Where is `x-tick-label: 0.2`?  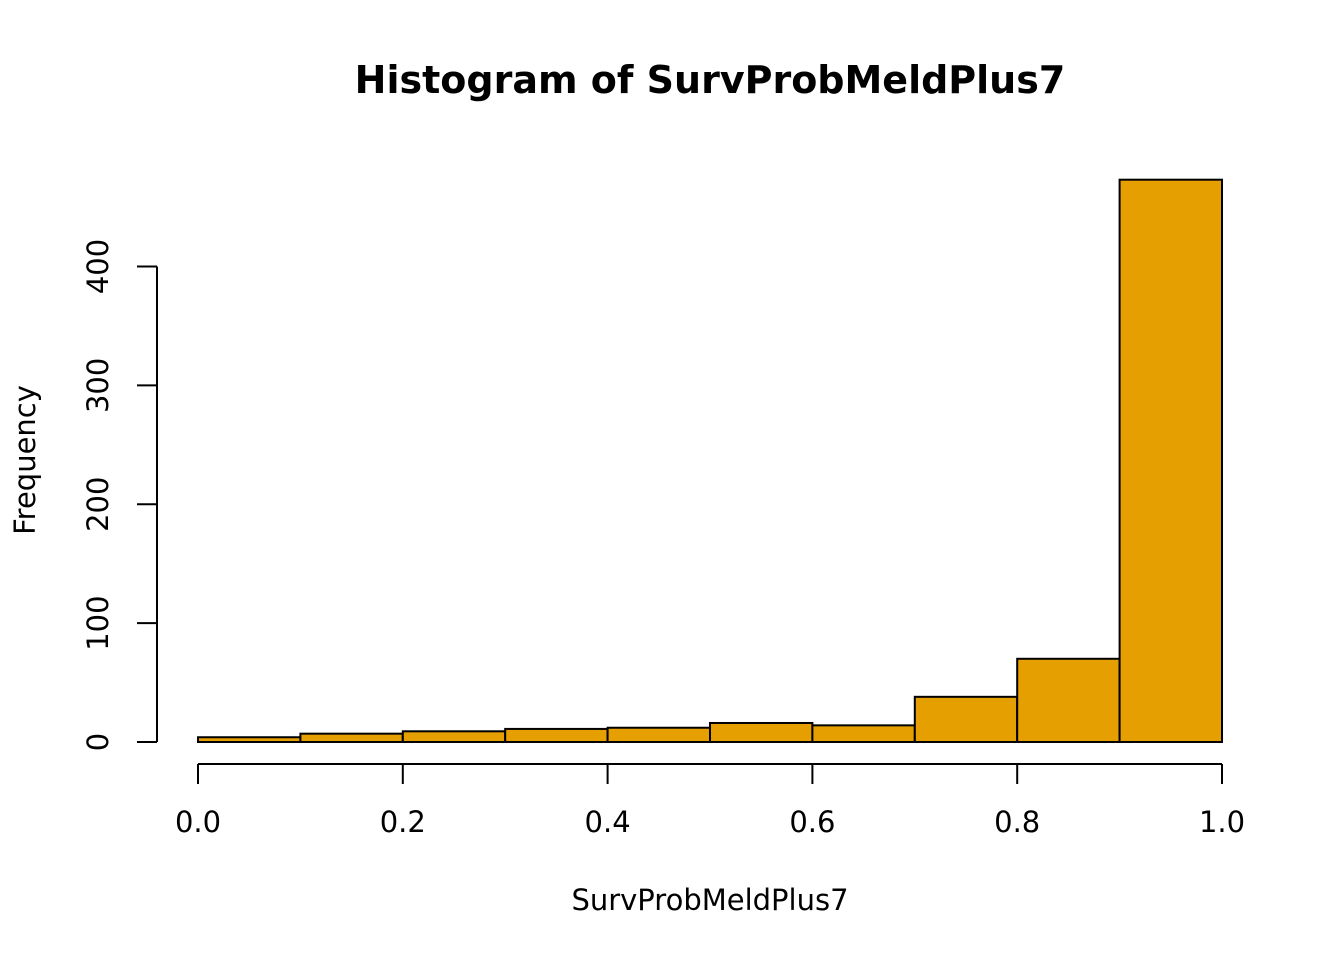
x-tick-label: 0.2 is located at coordinates (403, 822).